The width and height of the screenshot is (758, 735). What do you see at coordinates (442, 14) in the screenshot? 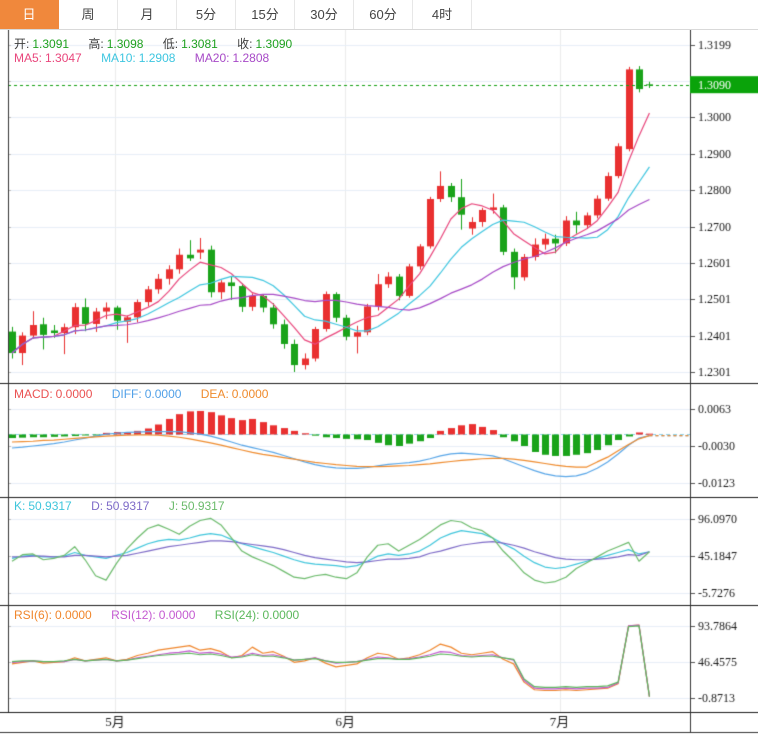
I see `tab-4hour: 4时` at bounding box center [442, 14].